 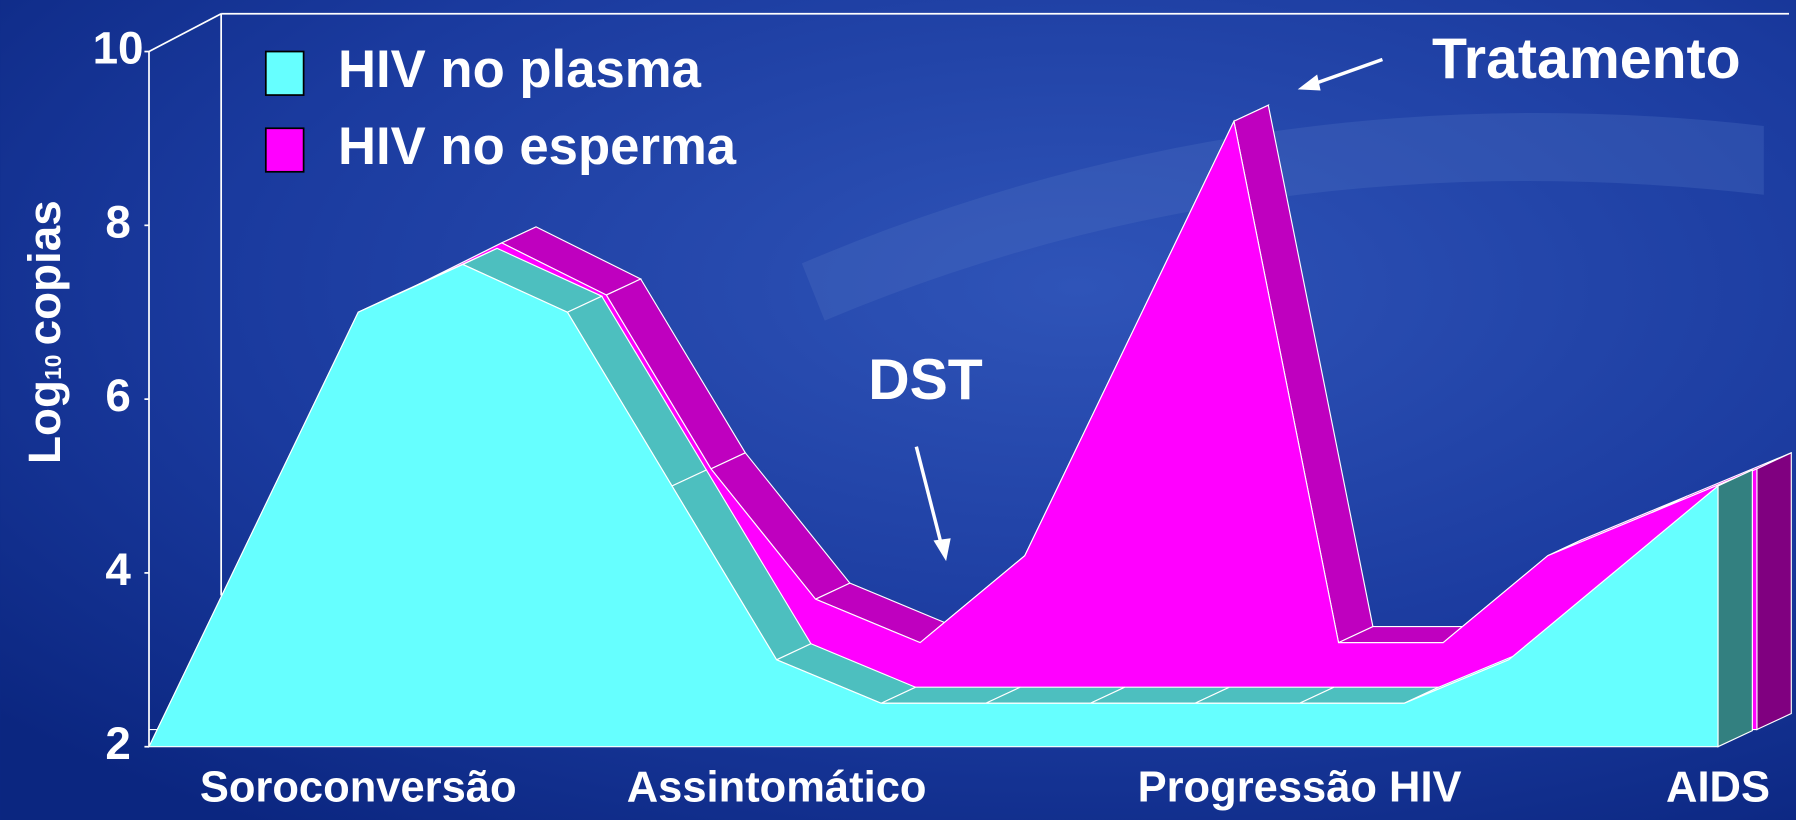 I want to click on x-tick-label: Assintomático, so click(x=777, y=788).